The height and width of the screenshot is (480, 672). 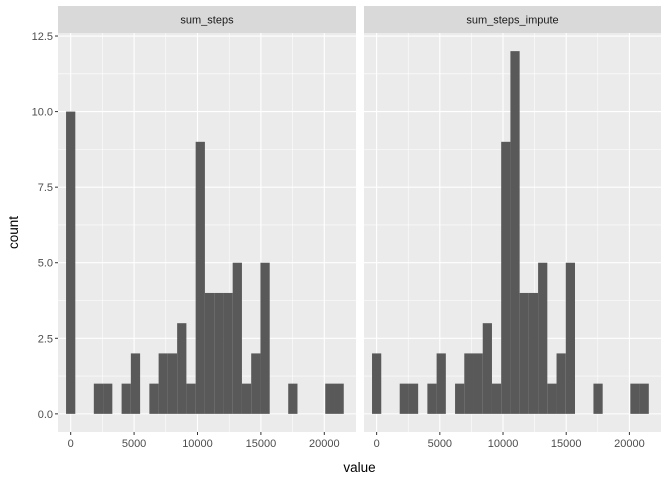 What do you see at coordinates (42, 113) in the screenshot?
I see `y-tick-label: 10.0` at bounding box center [42, 113].